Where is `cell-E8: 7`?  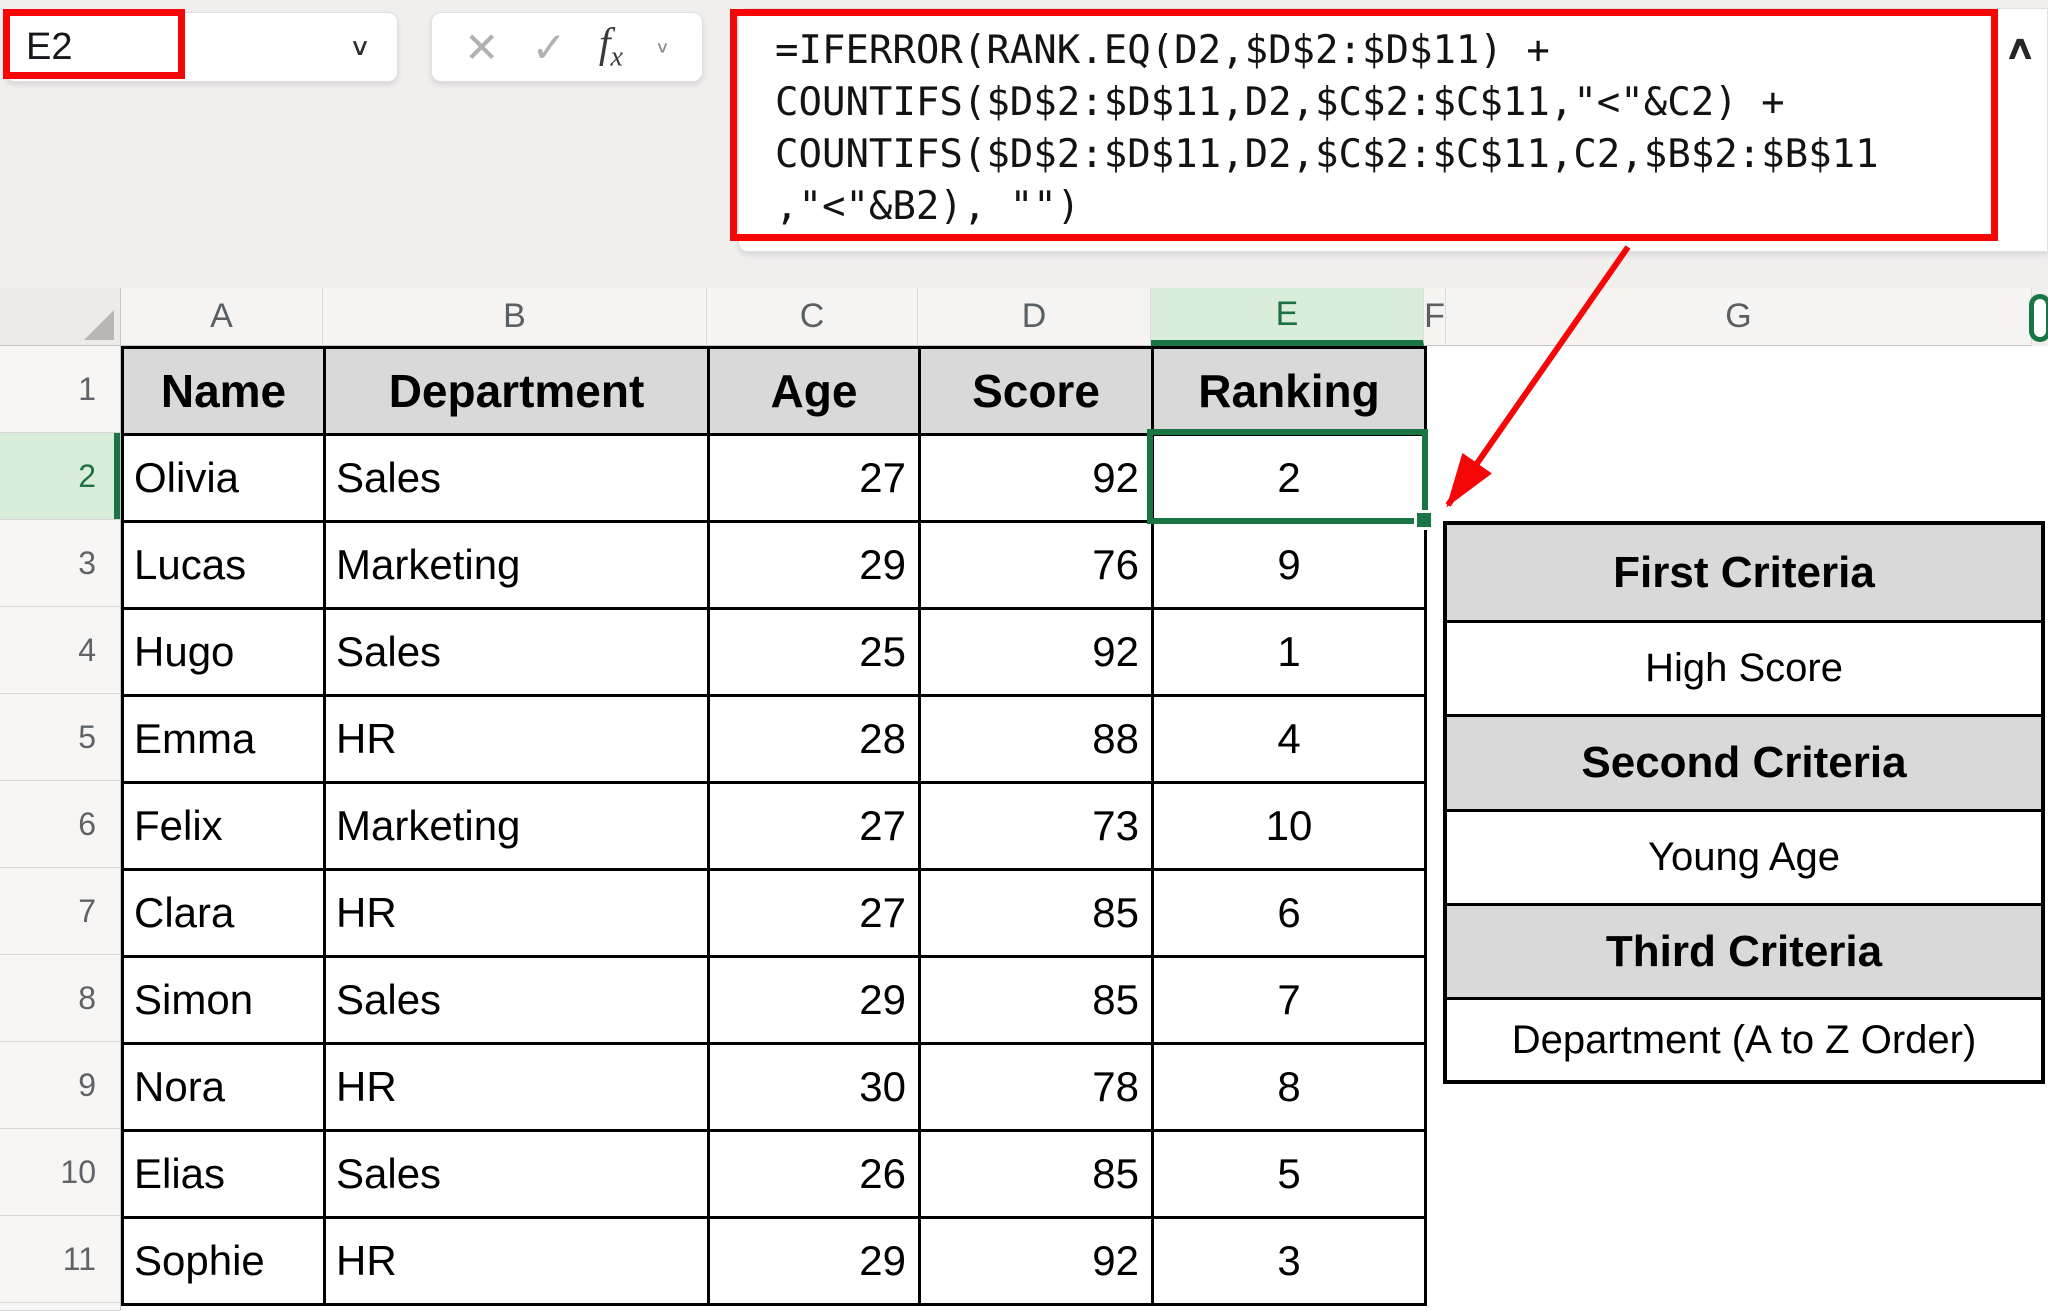
cell-E8: 7 is located at coordinates (1289, 1000).